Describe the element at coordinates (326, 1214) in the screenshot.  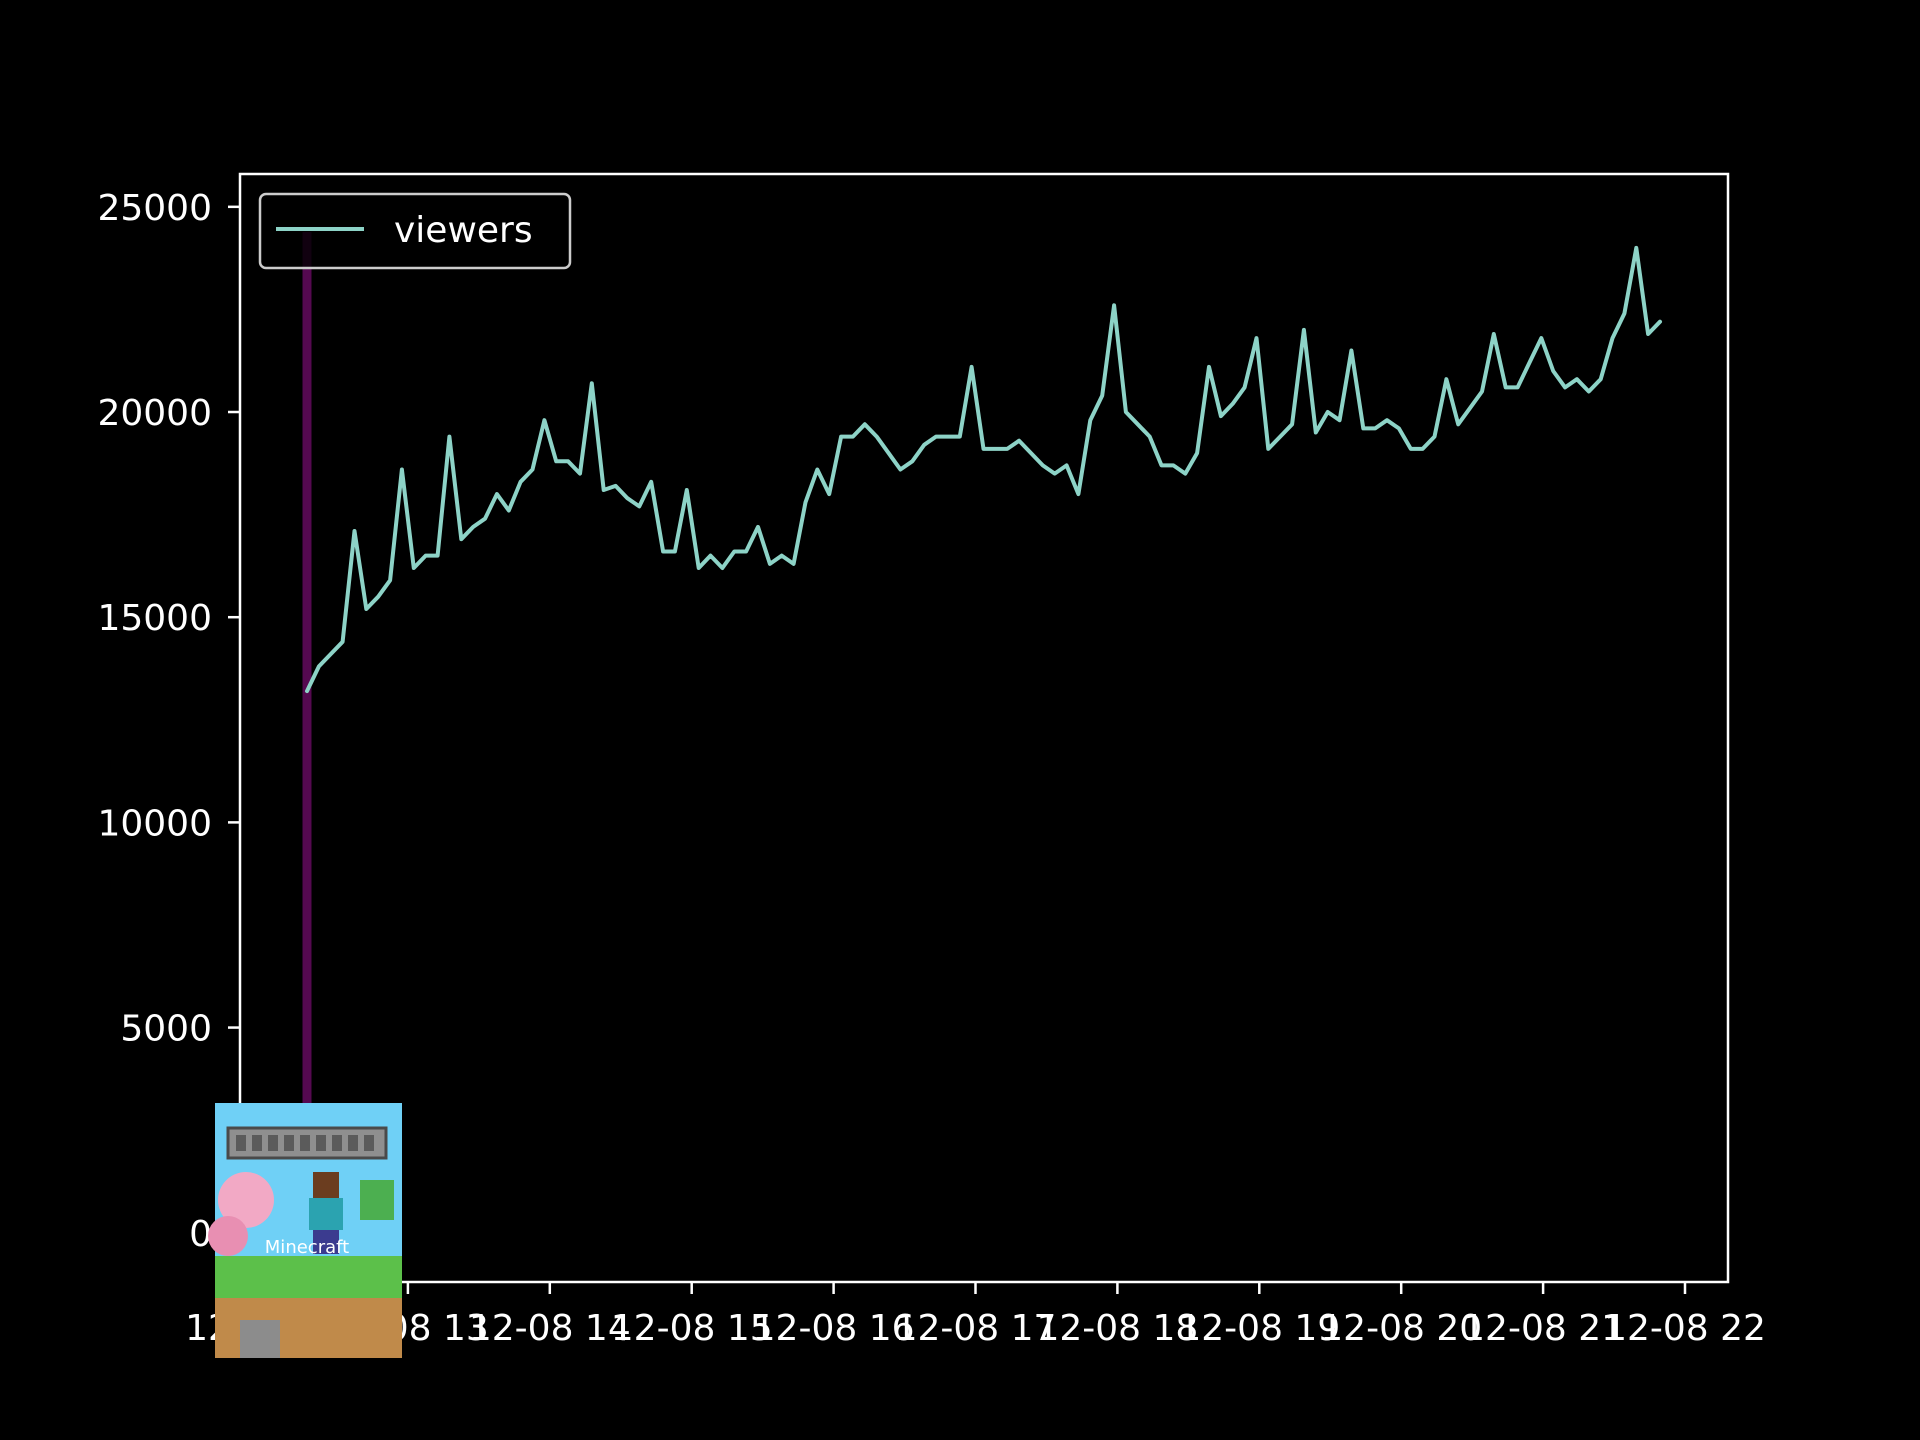
I see `thumbnail-steve-body` at that location.